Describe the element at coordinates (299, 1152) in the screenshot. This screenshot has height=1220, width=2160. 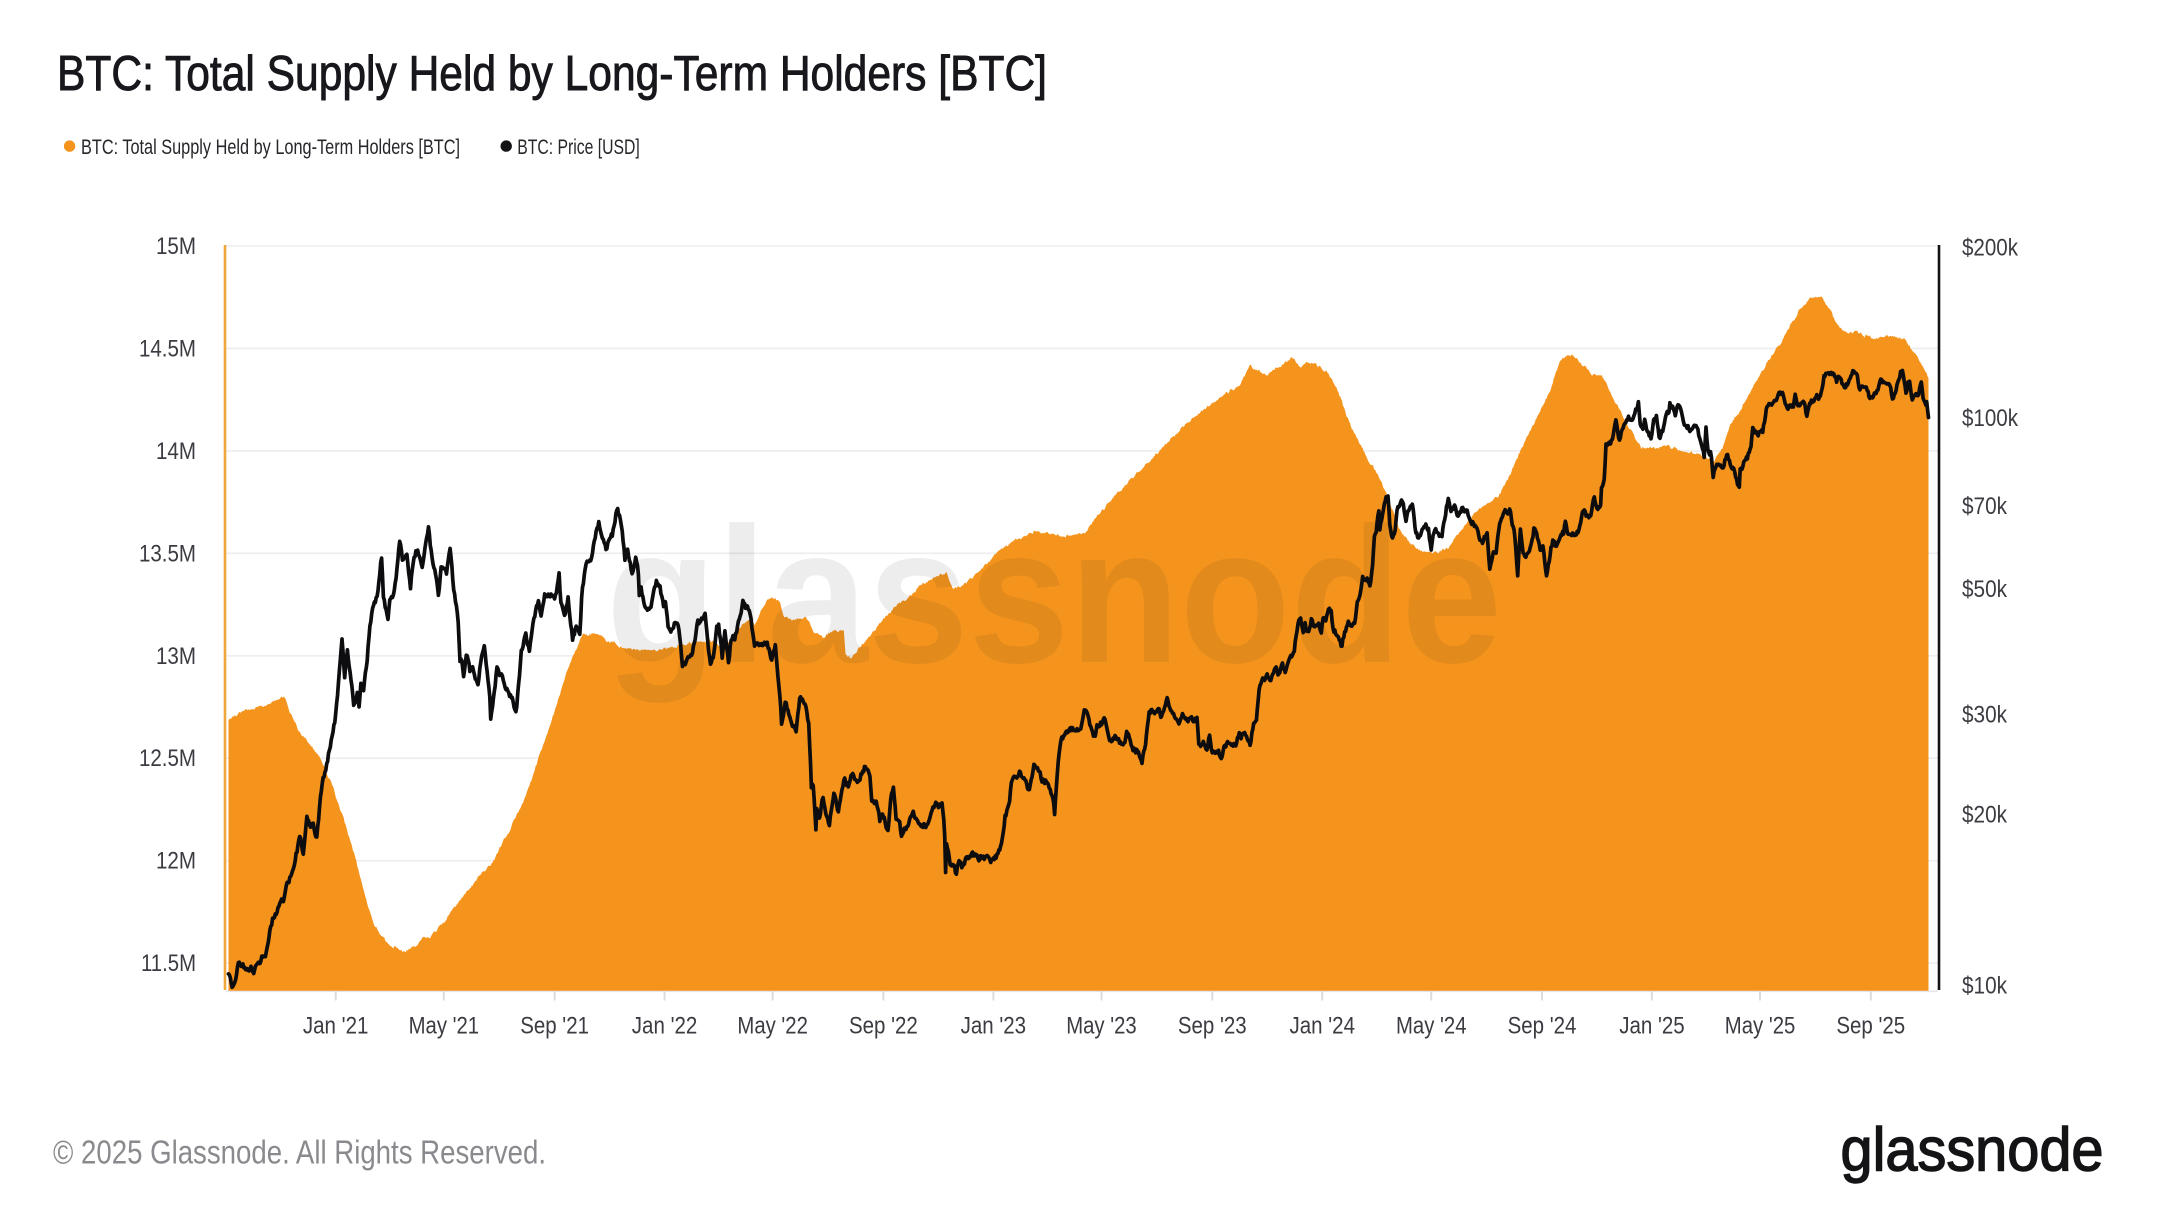
I see `svg-text:© 2025 Glassnode. All Rights R: © 2025 Glassnode. All Rights Reserved.` at that location.